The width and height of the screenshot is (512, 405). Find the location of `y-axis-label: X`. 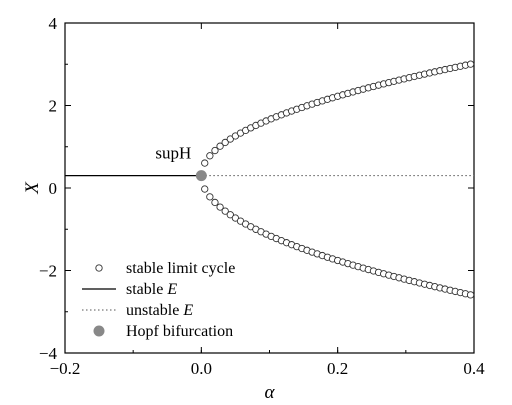

y-axis-label: X is located at coordinates (32, 188).